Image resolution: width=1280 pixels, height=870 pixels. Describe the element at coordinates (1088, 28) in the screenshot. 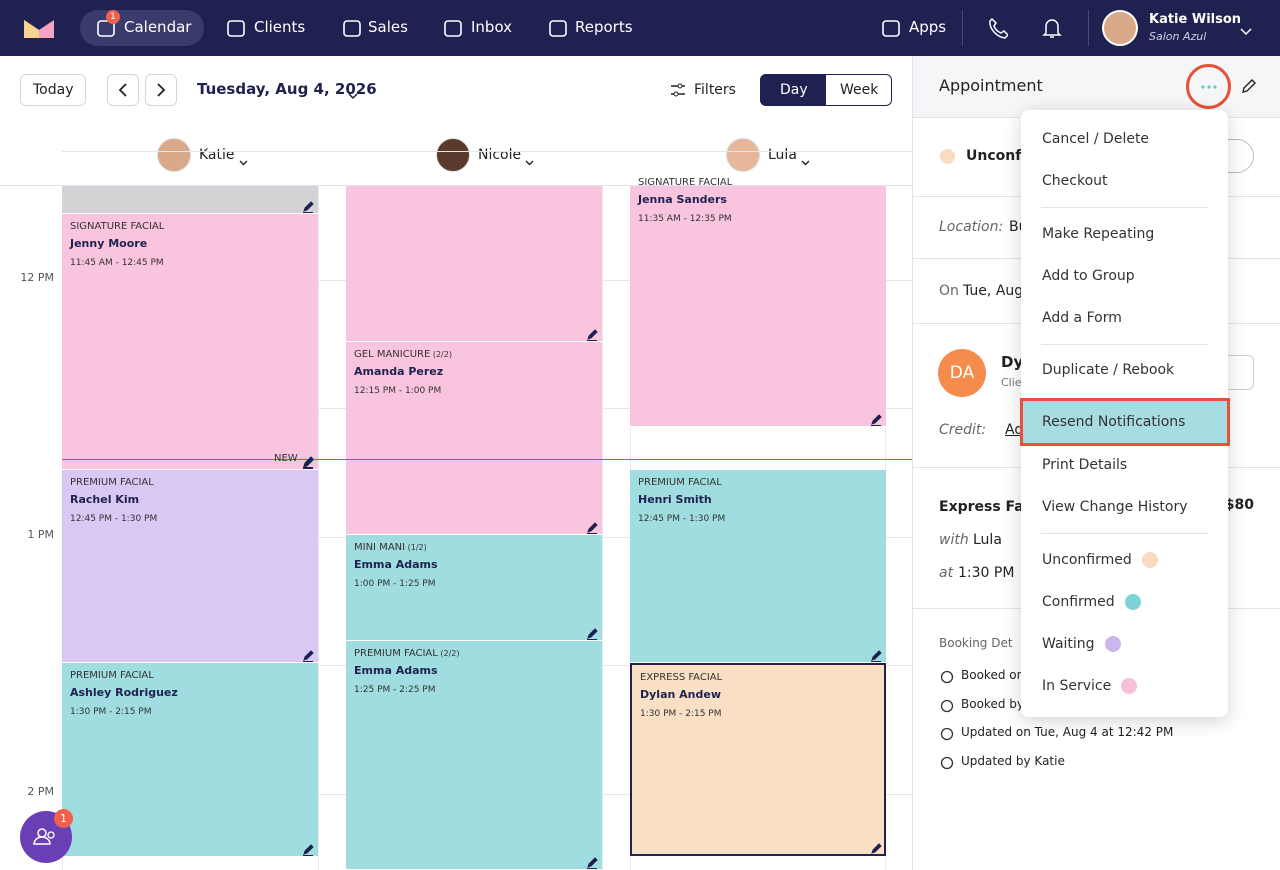

I see `nav-divider` at that location.